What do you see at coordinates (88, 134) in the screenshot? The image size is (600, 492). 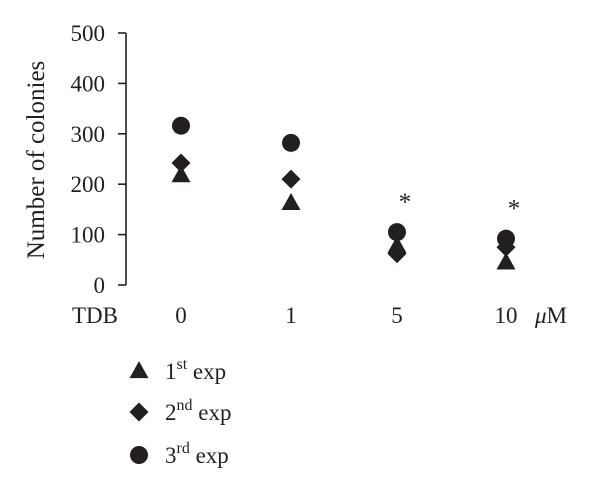 I see `y-tick-label: 300` at bounding box center [88, 134].